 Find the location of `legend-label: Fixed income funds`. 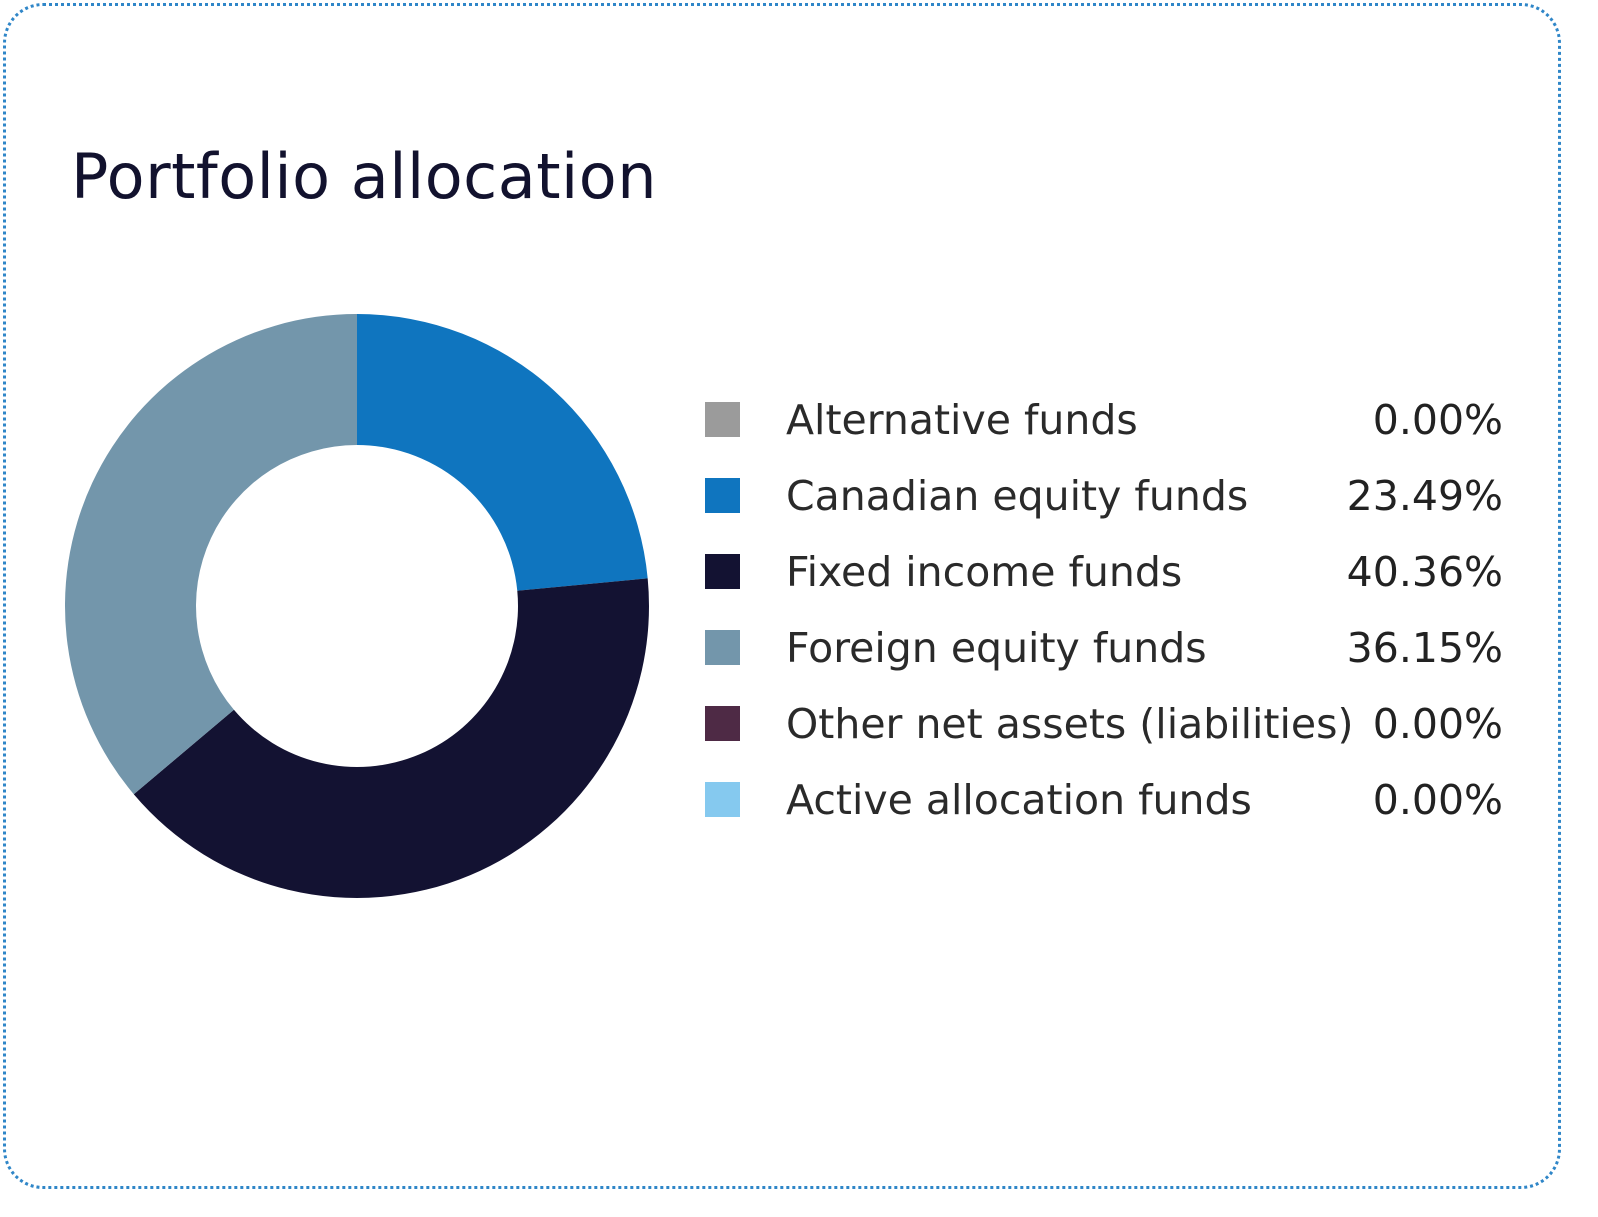

legend-label: Fixed income funds is located at coordinates (984, 572).